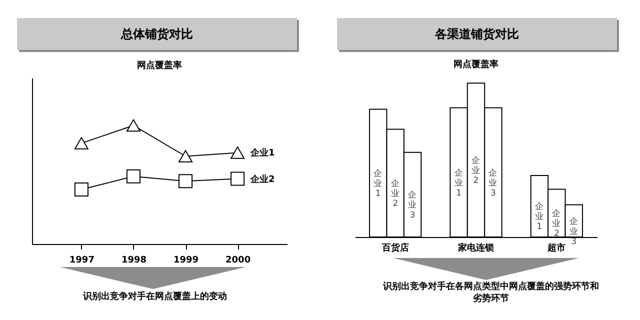 The height and width of the screenshot is (320, 640). I want to click on x-tick-label: 百货店, so click(394, 248).